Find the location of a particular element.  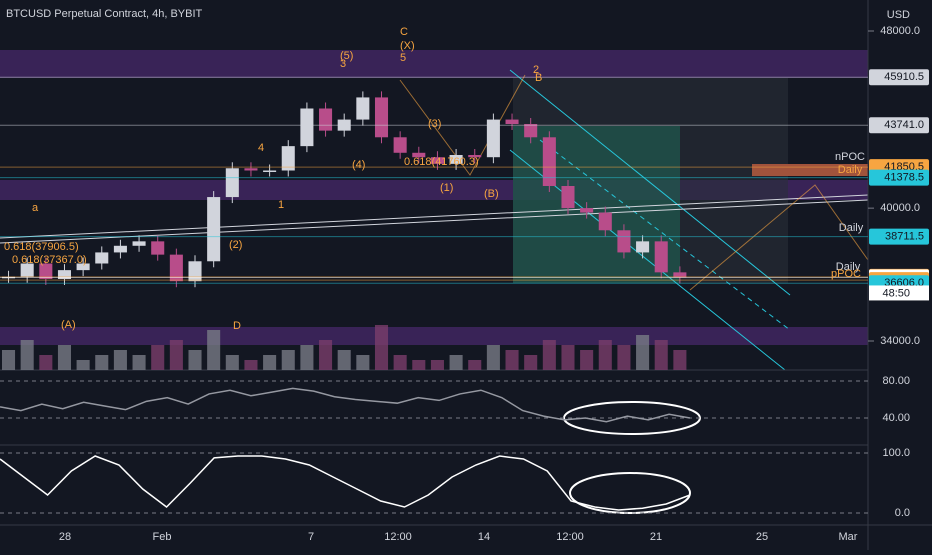

wave-label: 3 is located at coordinates (343, 64).